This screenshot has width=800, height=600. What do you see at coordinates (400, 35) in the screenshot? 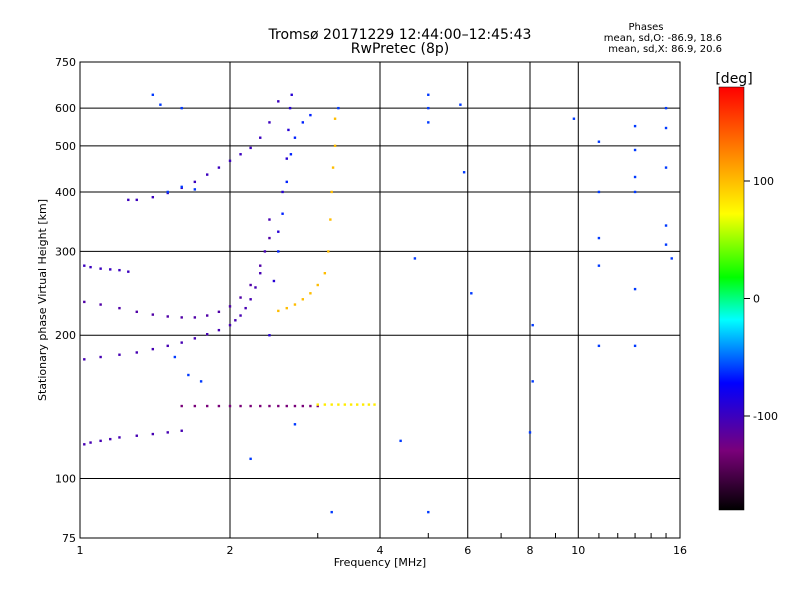
I see `chart-title: Tromsø 20171229 12:44:00–12:45:43` at bounding box center [400, 35].